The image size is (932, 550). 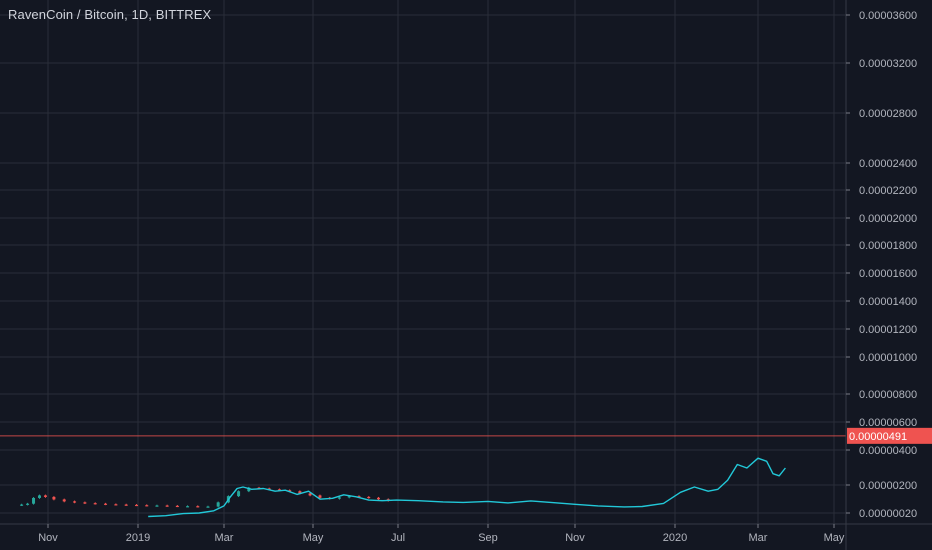 I want to click on last-price-label: 0.00000491, so click(x=878, y=437).